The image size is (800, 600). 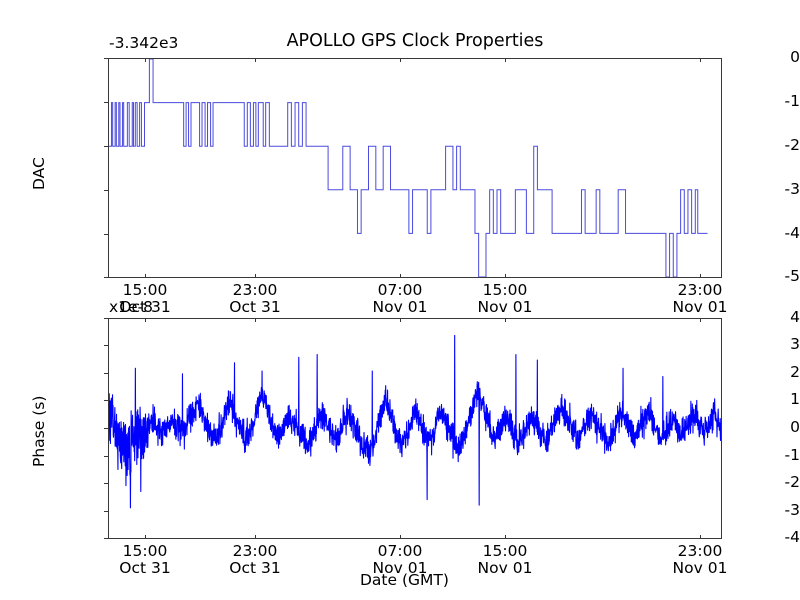 I want to click on dac-yticklabel-4: -4, so click(x=792, y=233).